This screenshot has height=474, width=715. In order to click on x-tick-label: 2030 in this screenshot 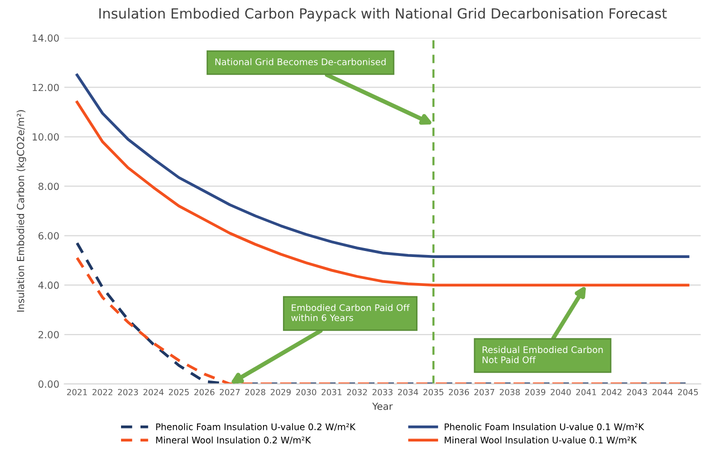, I will do `click(306, 392)`.